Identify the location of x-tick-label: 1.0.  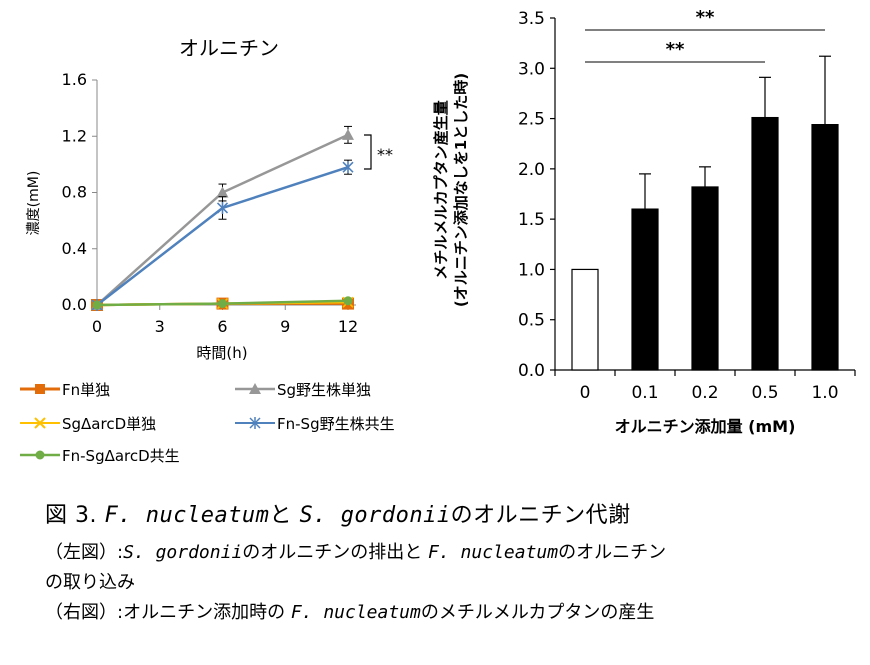
(824, 393).